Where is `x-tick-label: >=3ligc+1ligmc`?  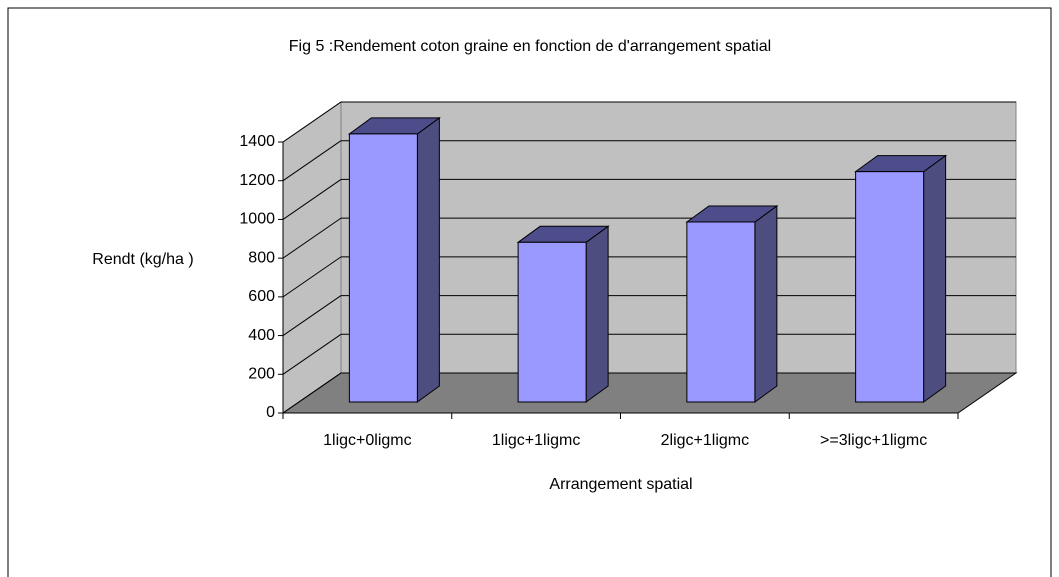
x-tick-label: >=3ligc+1ligmc is located at coordinates (873, 440).